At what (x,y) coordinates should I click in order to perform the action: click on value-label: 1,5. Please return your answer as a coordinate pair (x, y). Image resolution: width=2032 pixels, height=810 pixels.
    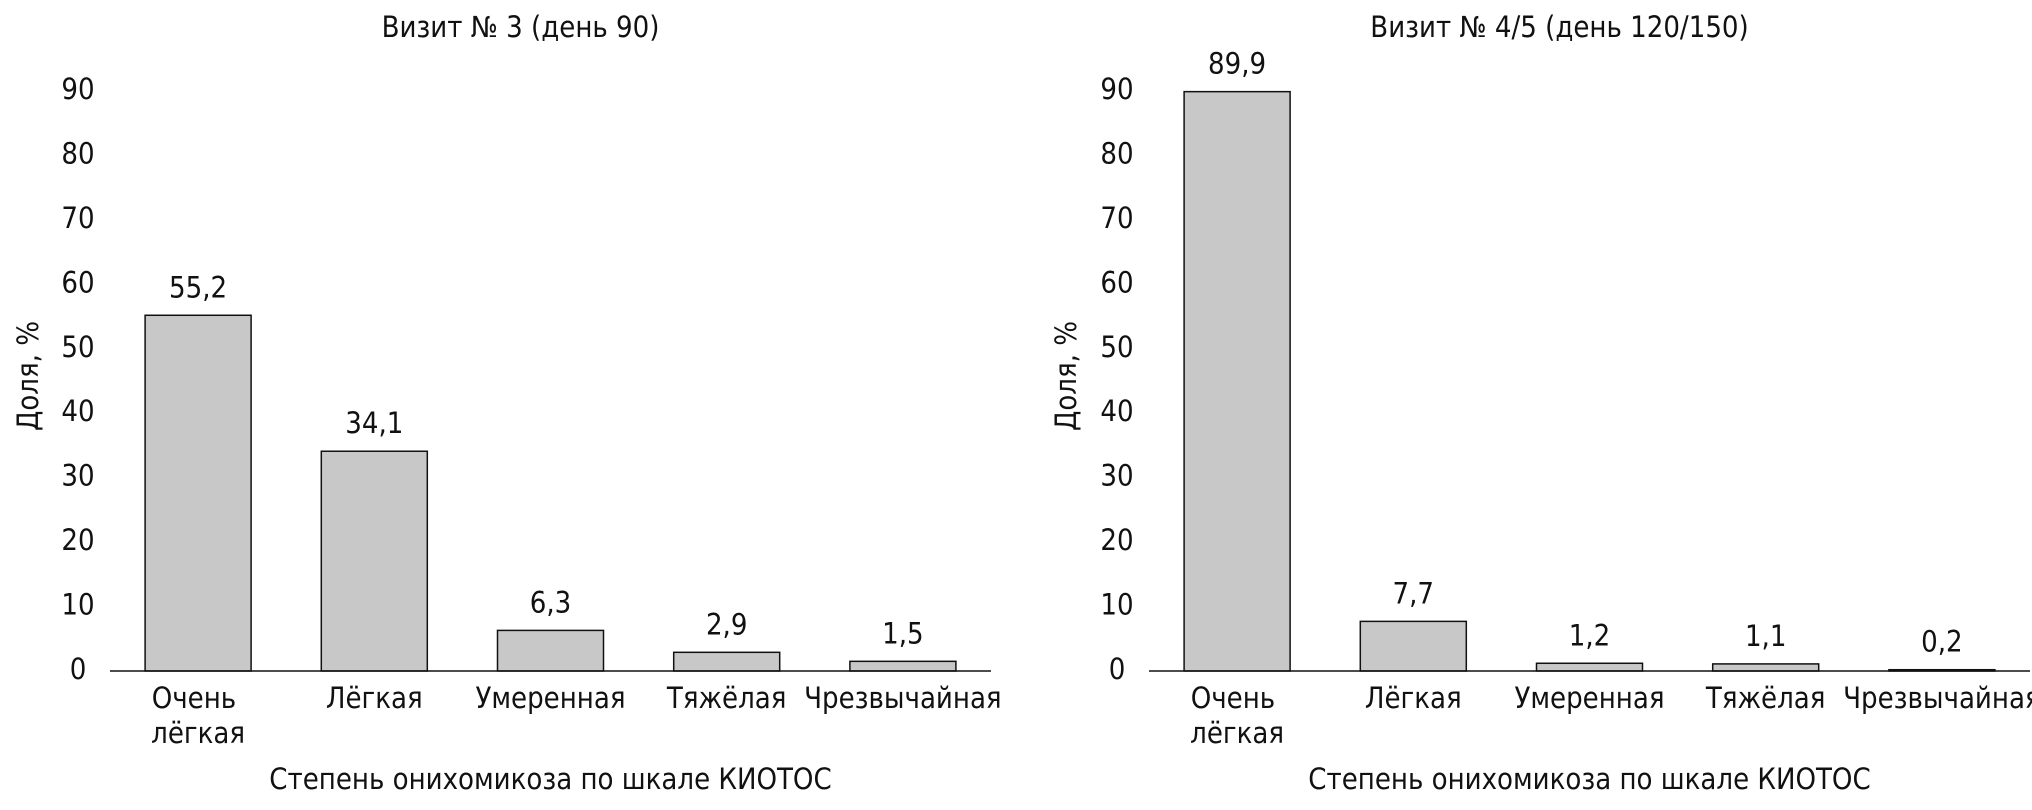
    Looking at the image, I should click on (902, 633).